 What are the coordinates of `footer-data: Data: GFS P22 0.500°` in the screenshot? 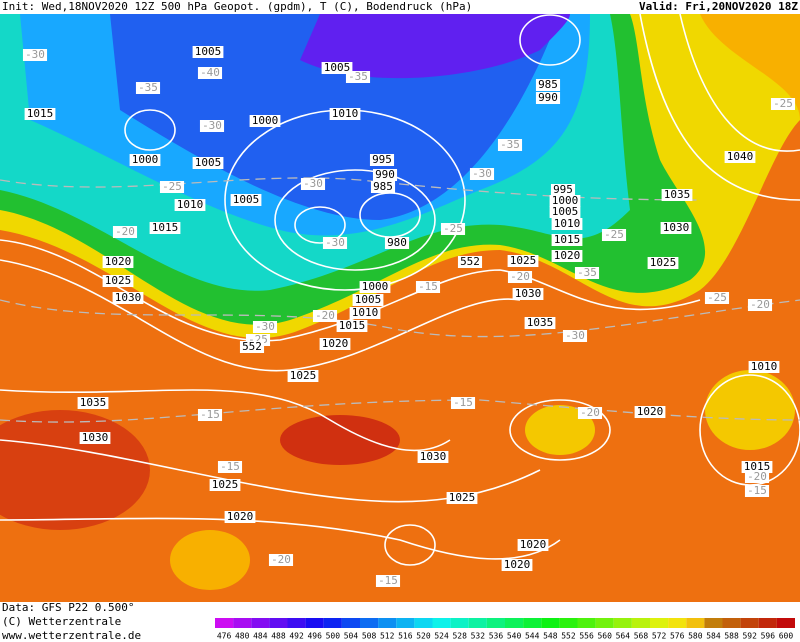 It's located at (68, 607).